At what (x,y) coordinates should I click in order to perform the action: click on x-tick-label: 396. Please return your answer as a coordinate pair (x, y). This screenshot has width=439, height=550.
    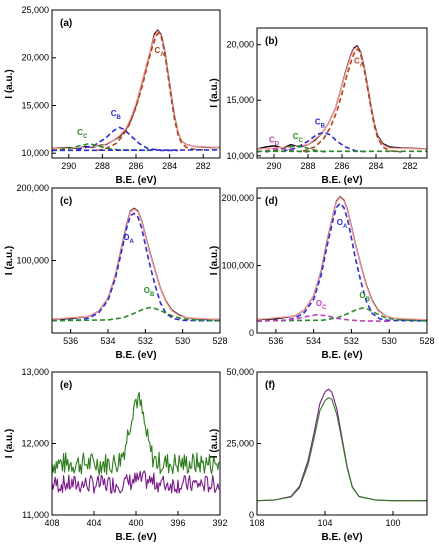
    Looking at the image, I should click on (177, 523).